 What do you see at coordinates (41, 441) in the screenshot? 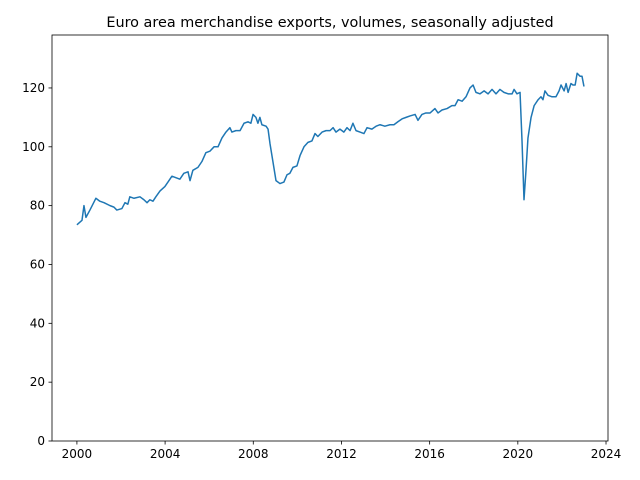
I see `y-tick-label: 0` at bounding box center [41, 441].